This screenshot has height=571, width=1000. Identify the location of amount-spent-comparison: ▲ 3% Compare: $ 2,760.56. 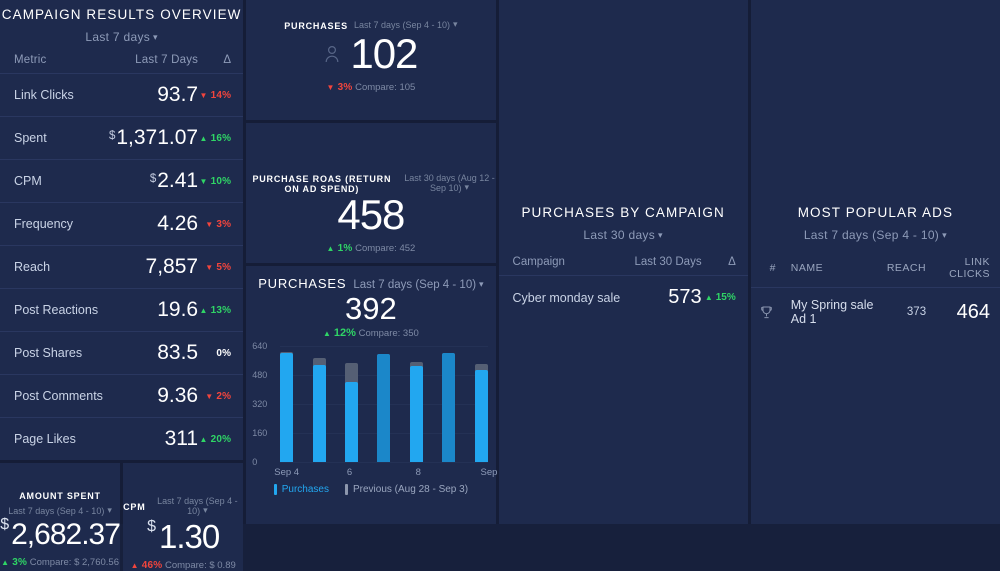
(60, 562).